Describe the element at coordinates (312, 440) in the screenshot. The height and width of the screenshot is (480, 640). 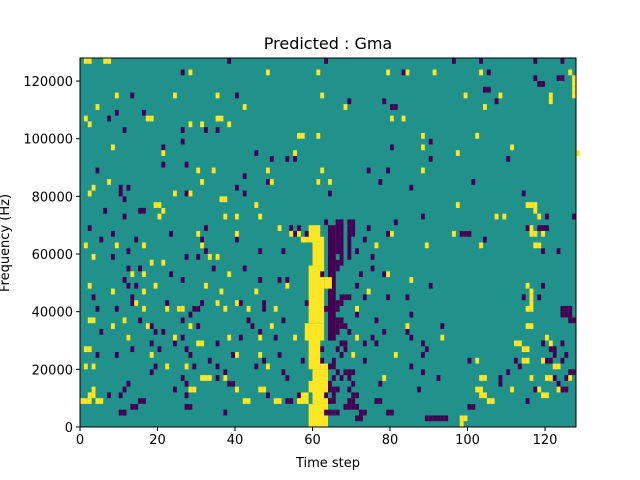
I see `x-tick-label: 60` at that location.